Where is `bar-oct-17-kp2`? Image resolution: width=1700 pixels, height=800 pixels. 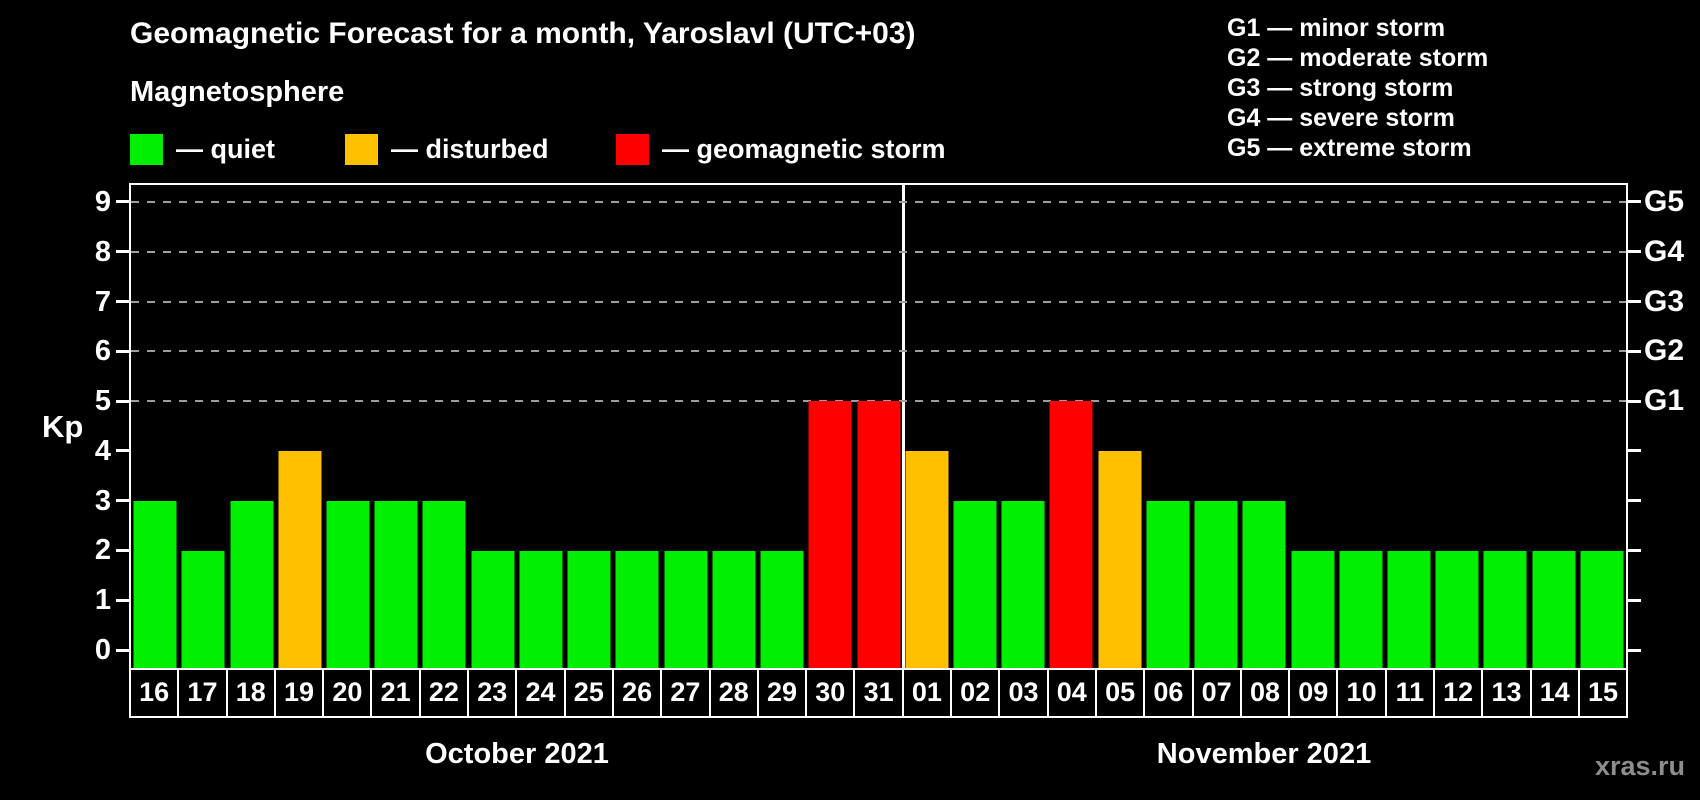 bar-oct-17-kp2 is located at coordinates (203, 609).